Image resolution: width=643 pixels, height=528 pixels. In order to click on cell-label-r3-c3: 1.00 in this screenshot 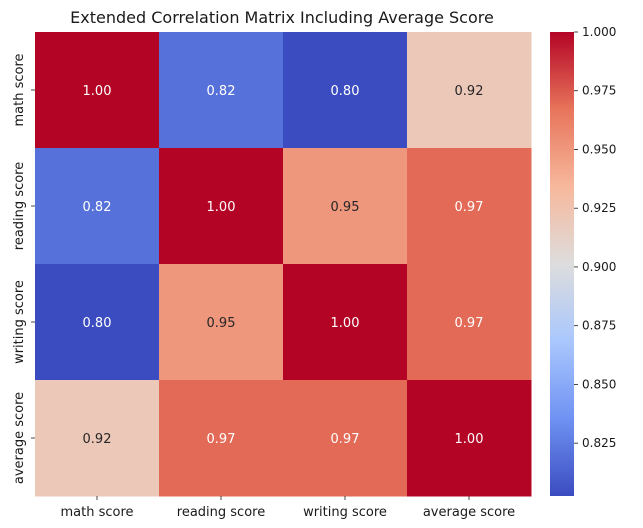, I will do `click(469, 439)`.